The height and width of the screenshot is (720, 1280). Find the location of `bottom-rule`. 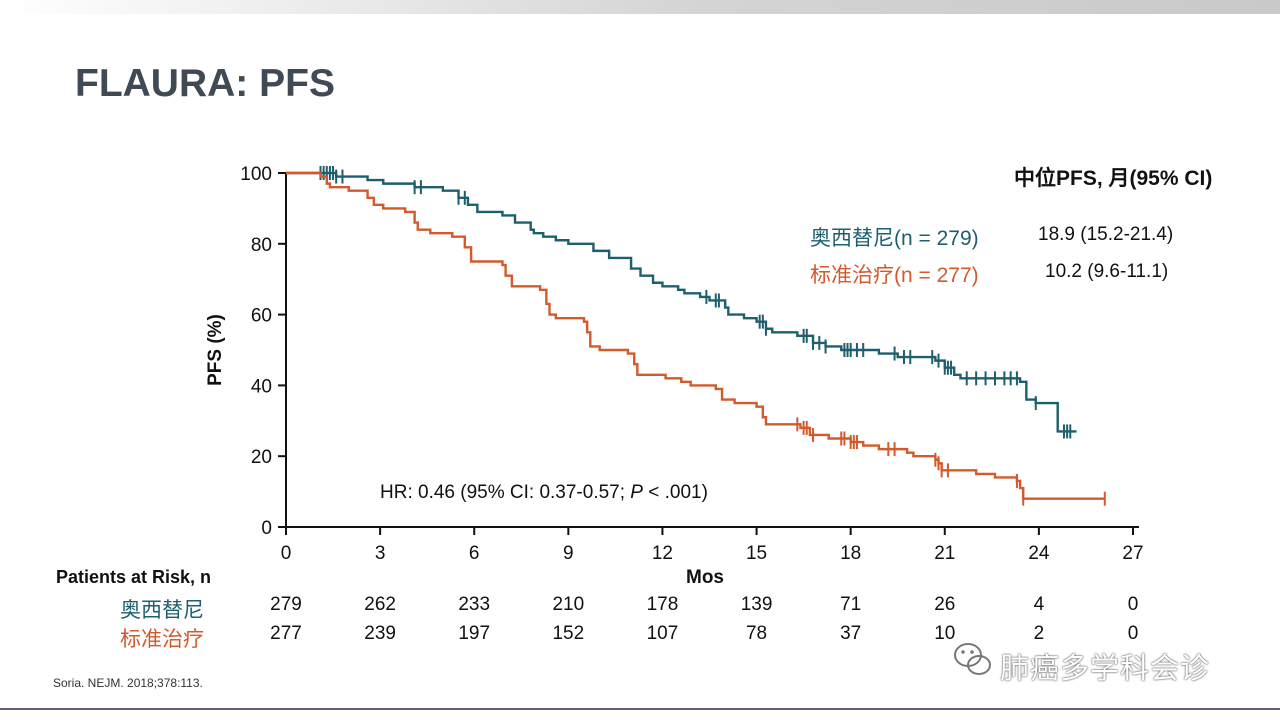

bottom-rule is located at coordinates (640, 709).